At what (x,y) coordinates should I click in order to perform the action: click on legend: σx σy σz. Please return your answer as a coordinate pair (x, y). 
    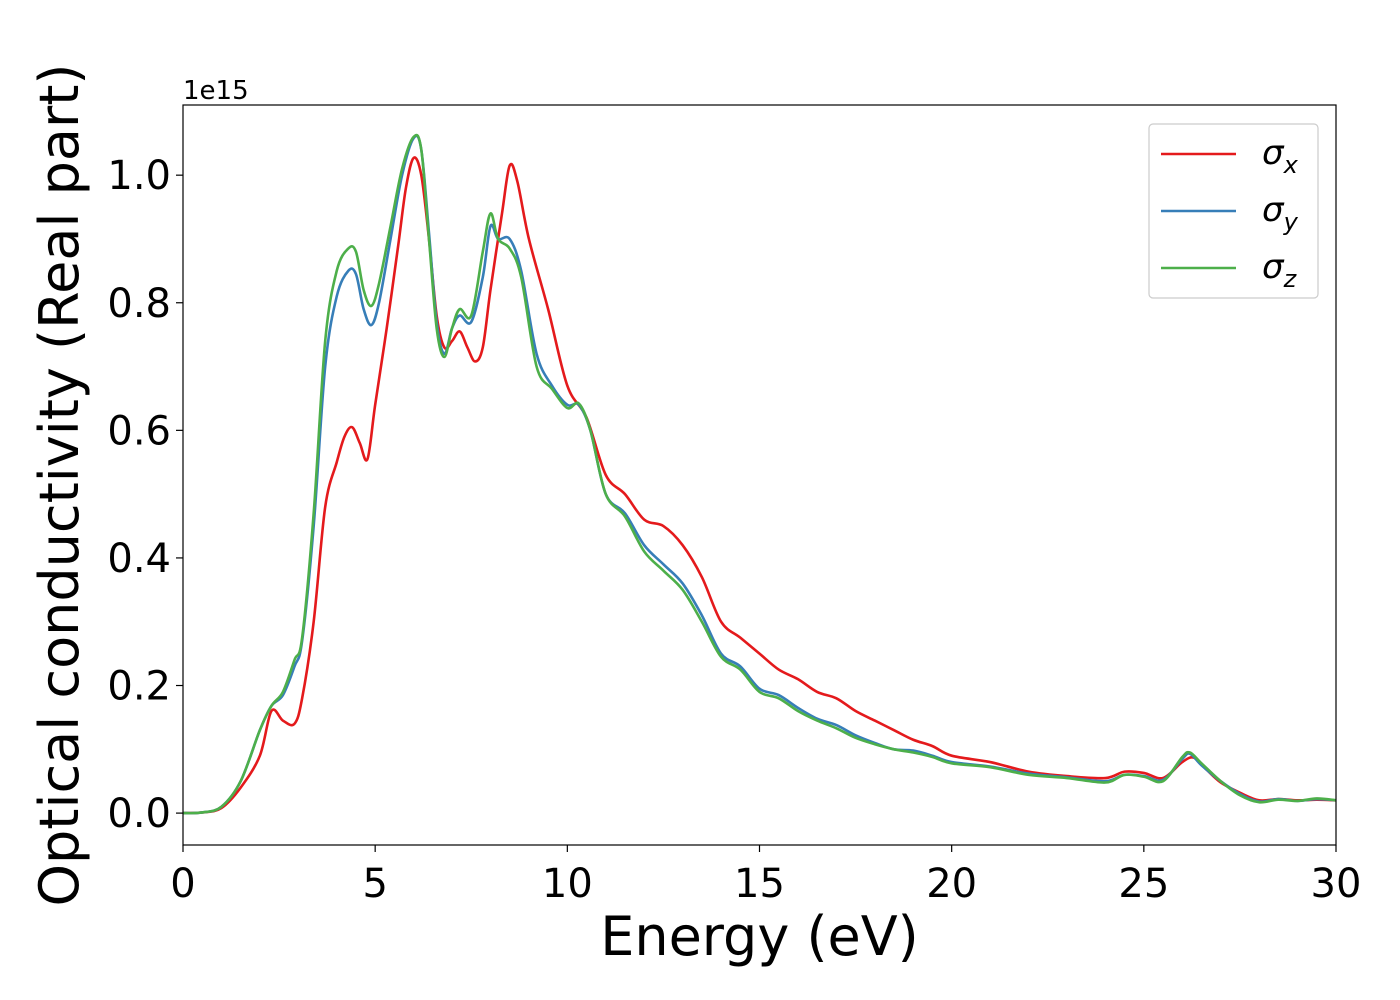
    Looking at the image, I should click on (1233, 211).